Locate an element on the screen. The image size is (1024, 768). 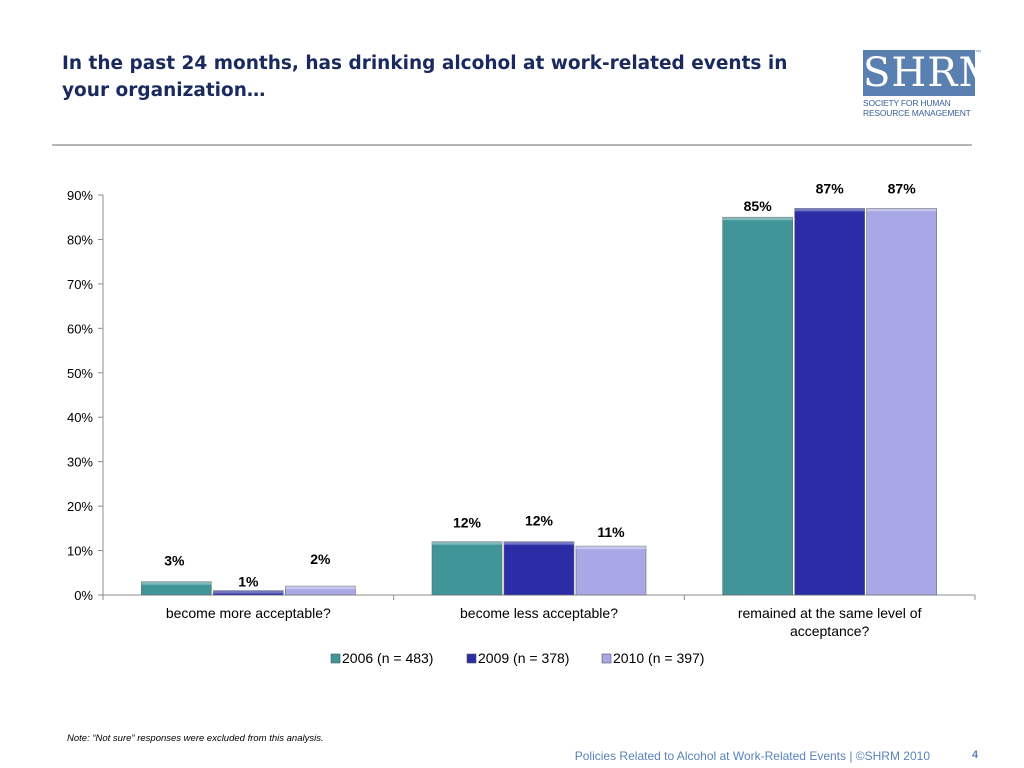
y-tick-label: 10% is located at coordinates (80, 551).